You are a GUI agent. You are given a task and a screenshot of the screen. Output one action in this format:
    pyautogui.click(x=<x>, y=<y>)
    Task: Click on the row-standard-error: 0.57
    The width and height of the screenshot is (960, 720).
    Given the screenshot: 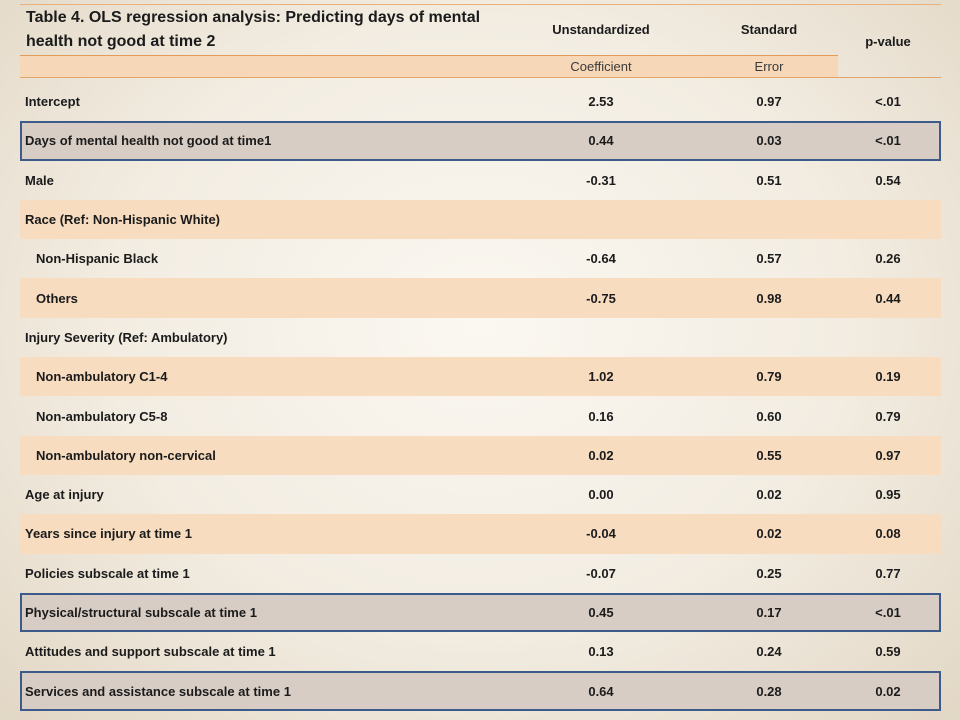 What is the action you would take?
    pyautogui.click(x=769, y=259)
    